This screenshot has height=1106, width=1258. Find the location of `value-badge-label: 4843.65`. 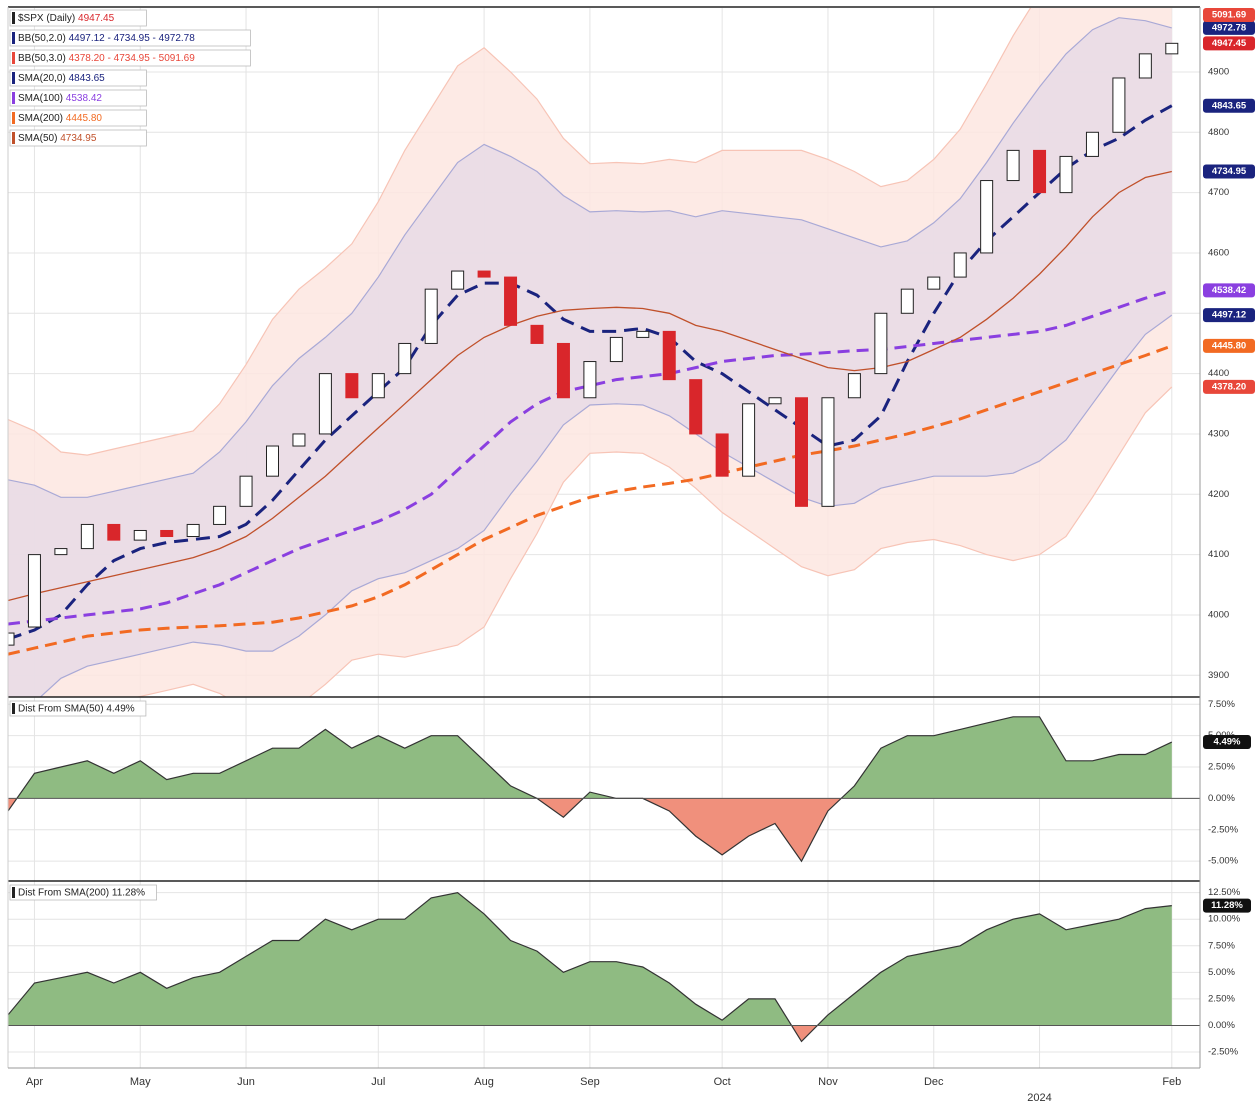

value-badge-label: 4843.65 is located at coordinates (1229, 105).